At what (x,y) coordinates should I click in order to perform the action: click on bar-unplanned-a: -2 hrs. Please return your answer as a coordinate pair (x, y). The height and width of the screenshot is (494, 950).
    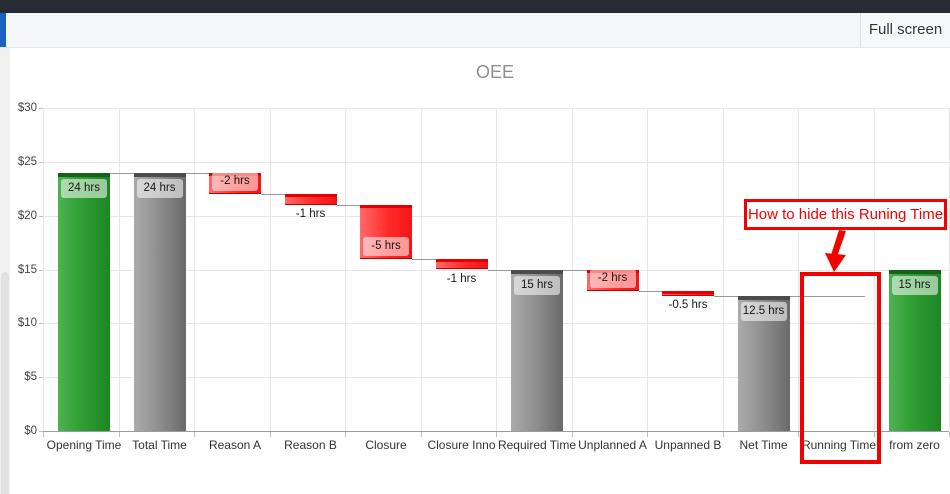
    Looking at the image, I should click on (612, 280).